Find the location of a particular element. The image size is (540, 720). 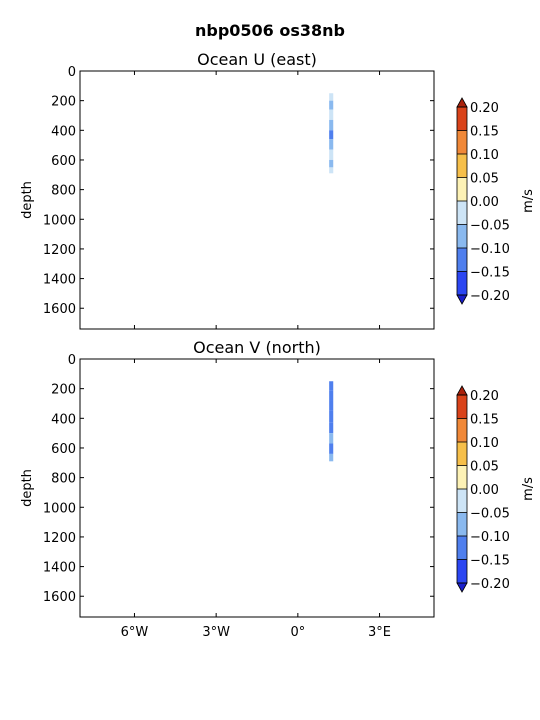

x-tick-label: 6°W is located at coordinates (135, 632).